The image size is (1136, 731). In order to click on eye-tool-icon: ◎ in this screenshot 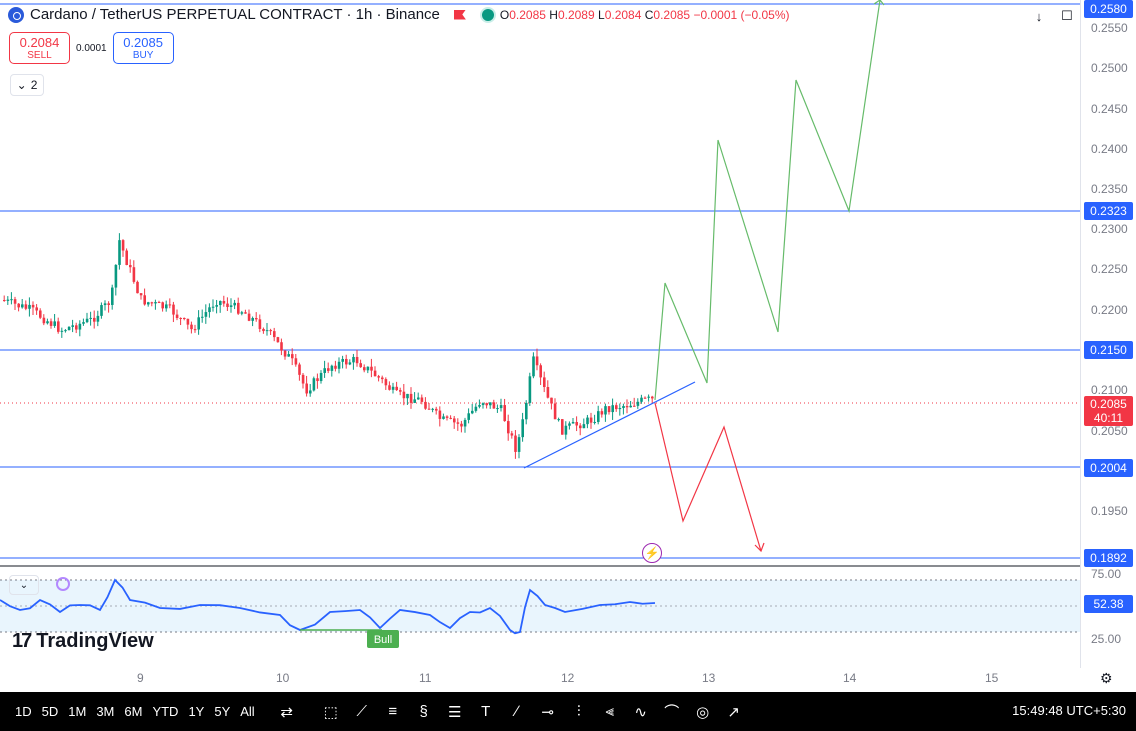, I will do `click(703, 712)`.